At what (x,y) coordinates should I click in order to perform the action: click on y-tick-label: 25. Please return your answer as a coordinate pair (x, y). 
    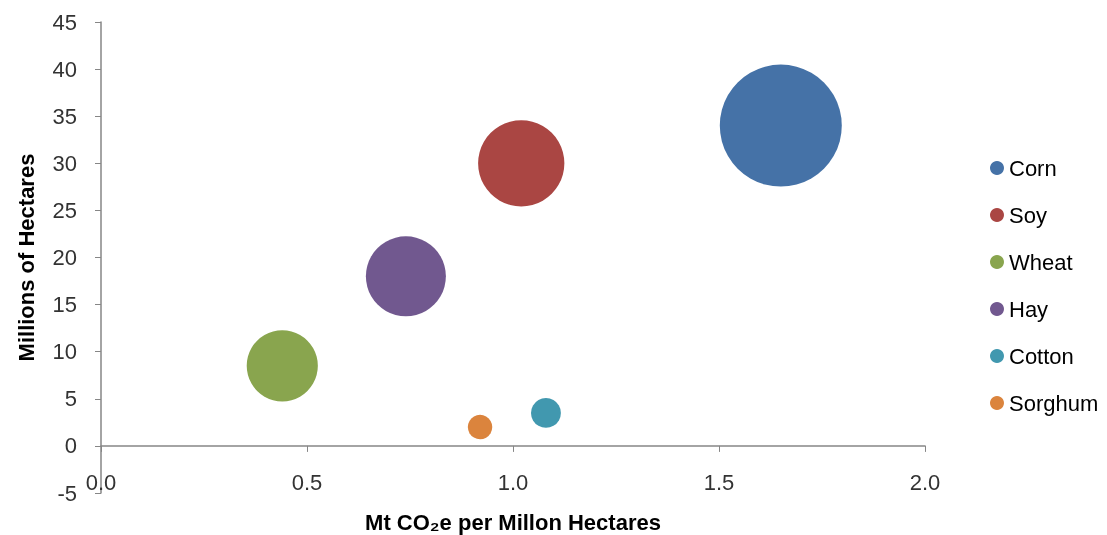
    Looking at the image, I should click on (64, 210).